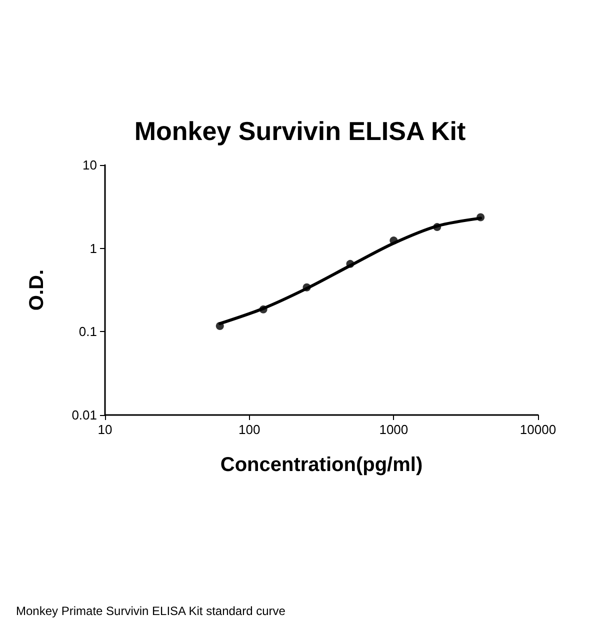  Describe the element at coordinates (105, 429) in the screenshot. I see `x-tick-label: 10` at that location.